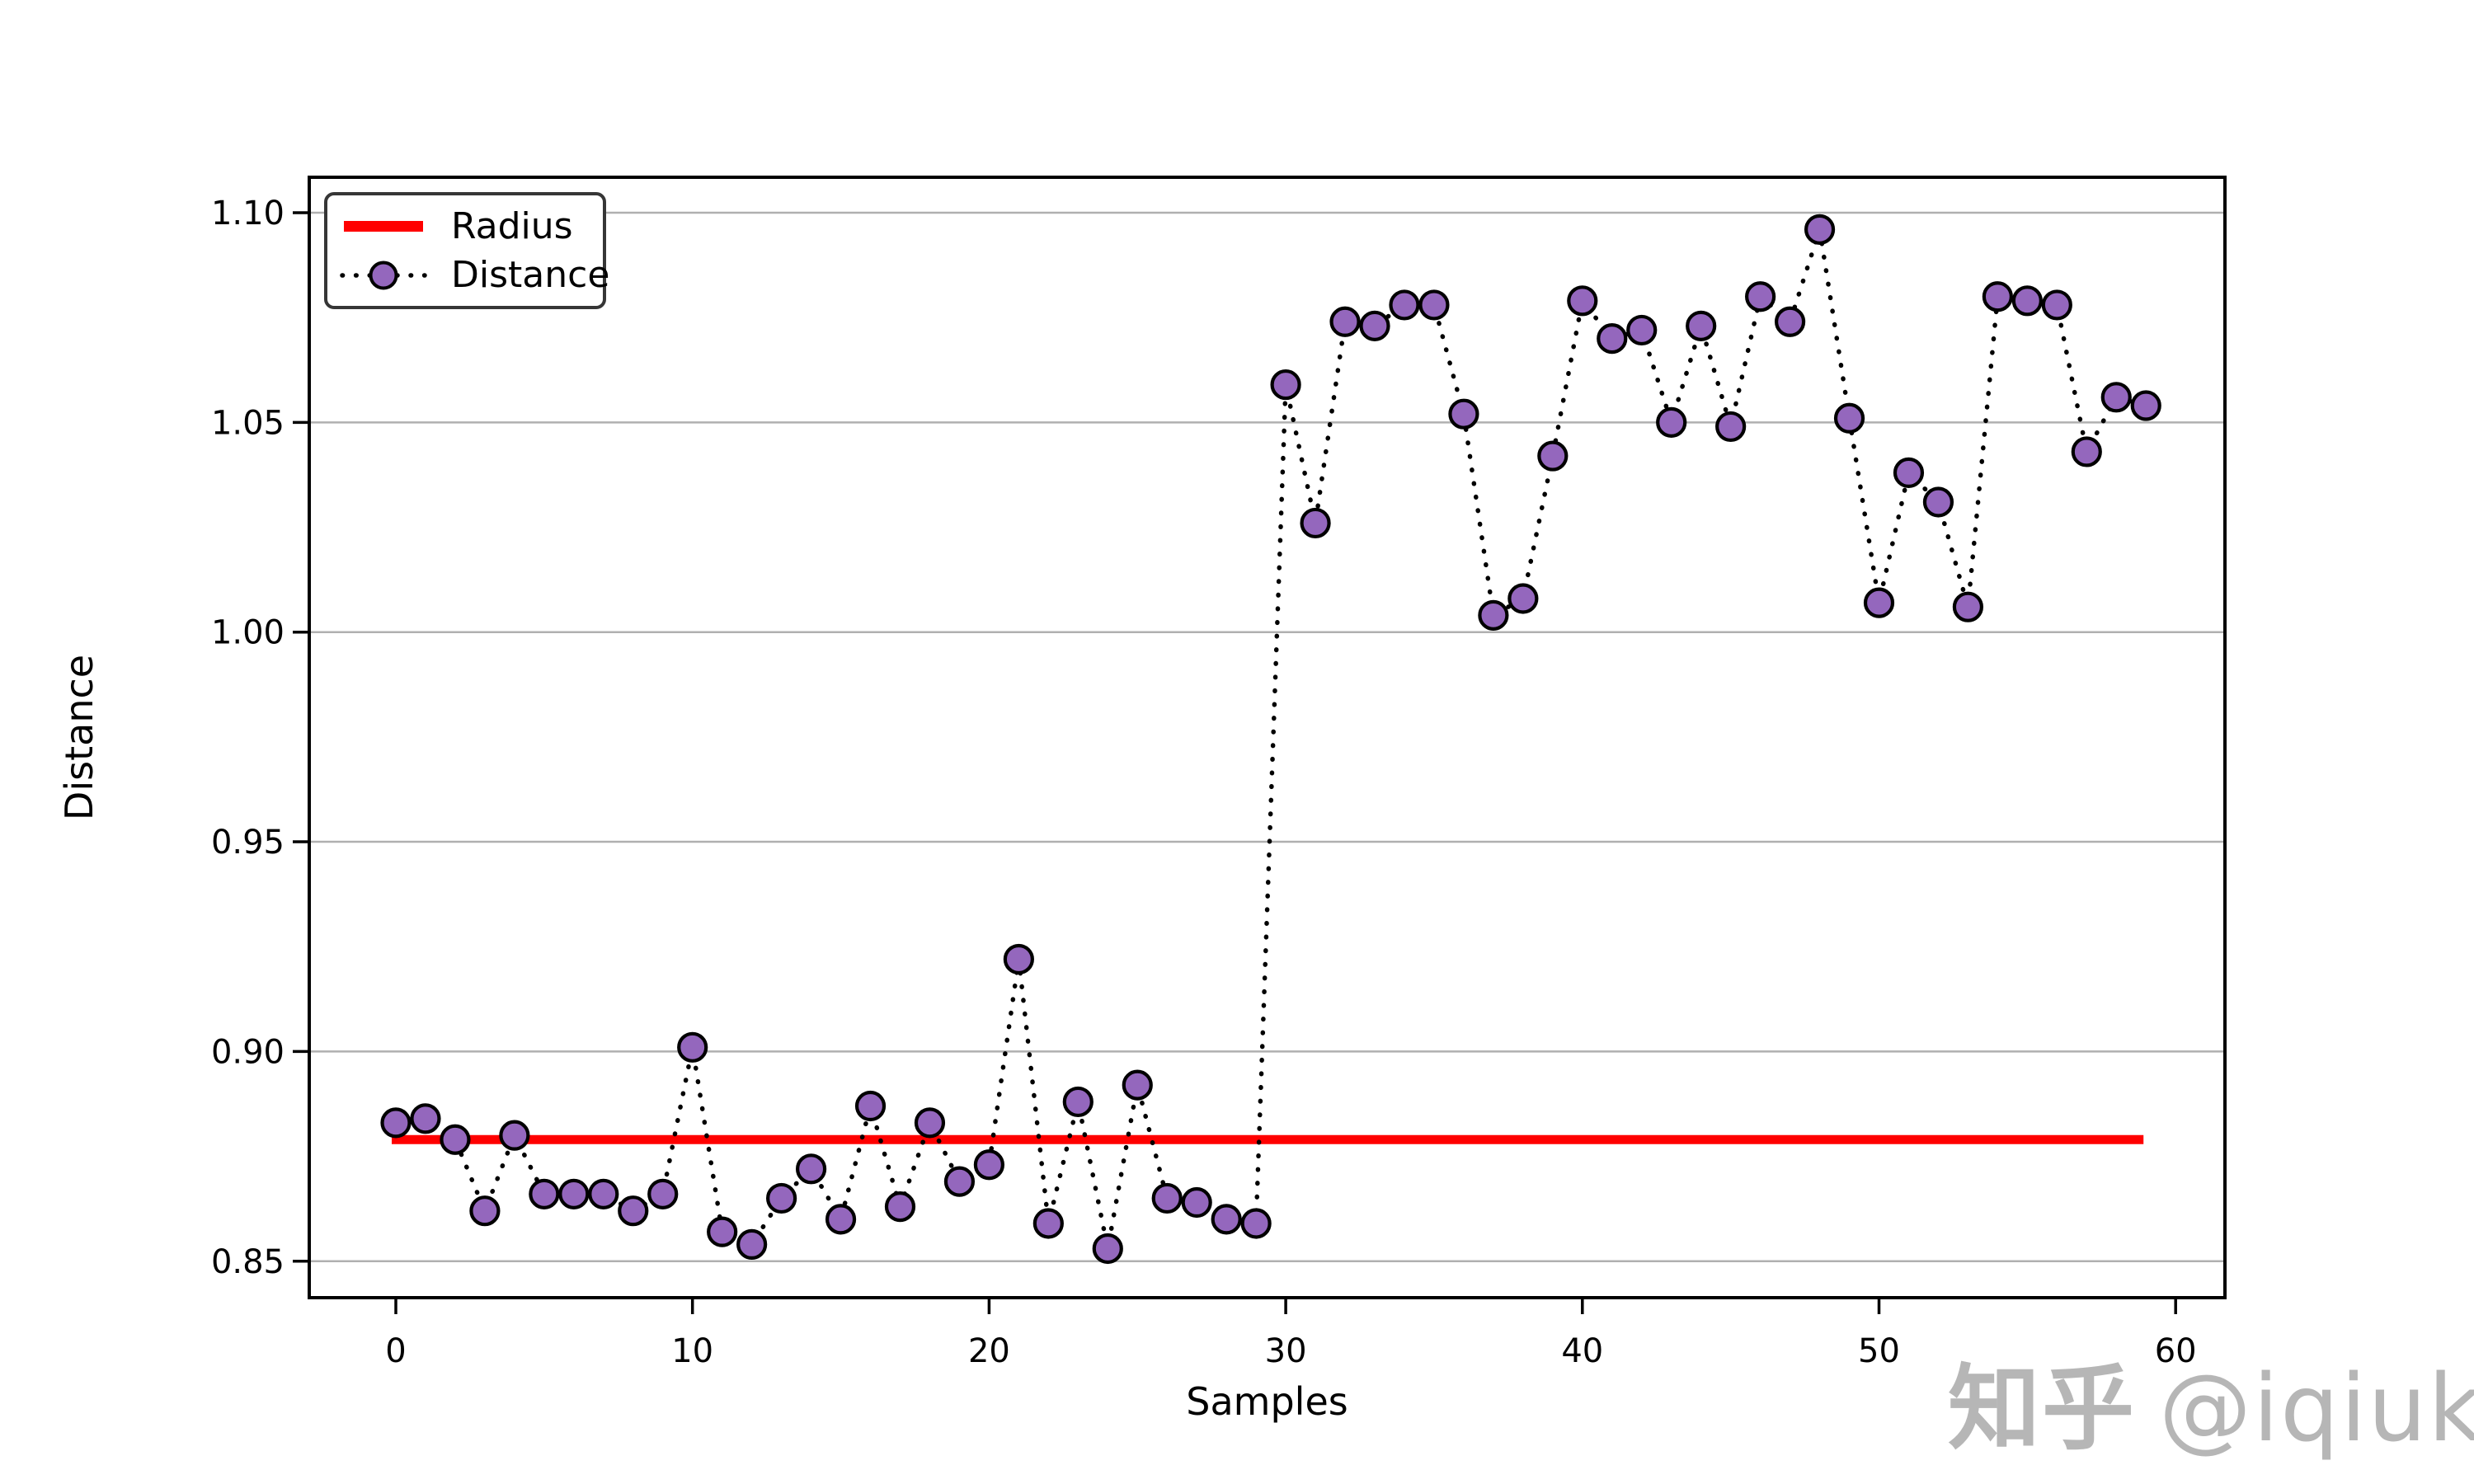 The height and width of the screenshot is (1484, 2474). I want to click on x-tick-label: 20, so click(989, 1351).